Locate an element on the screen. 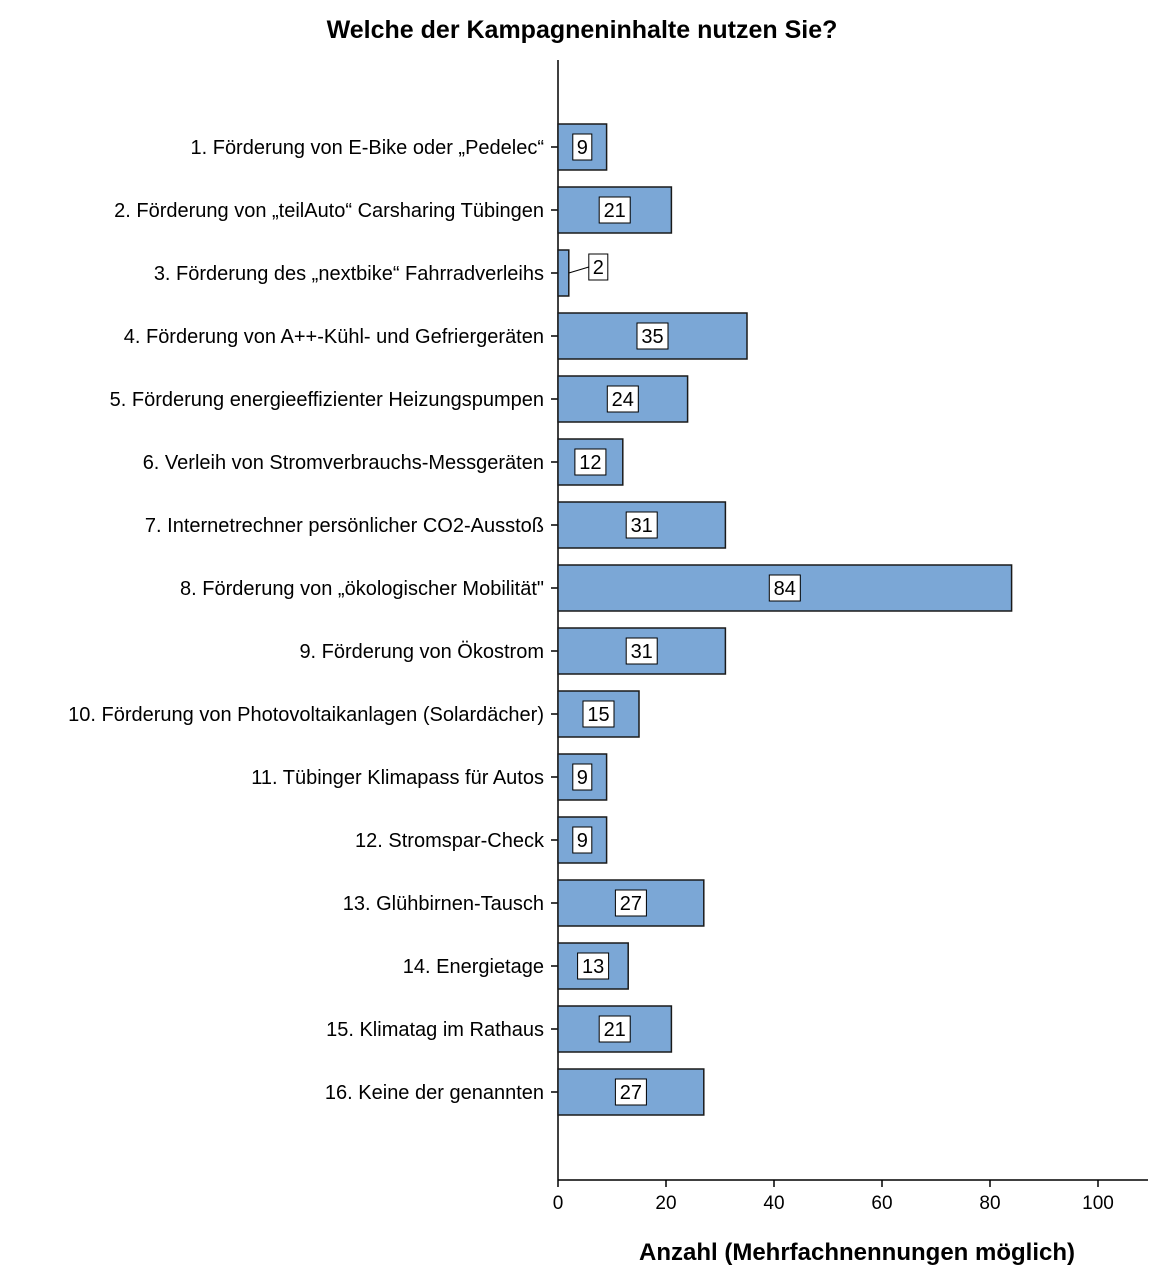 The image size is (1150, 1266). data-label: 24 is located at coordinates (623, 400).